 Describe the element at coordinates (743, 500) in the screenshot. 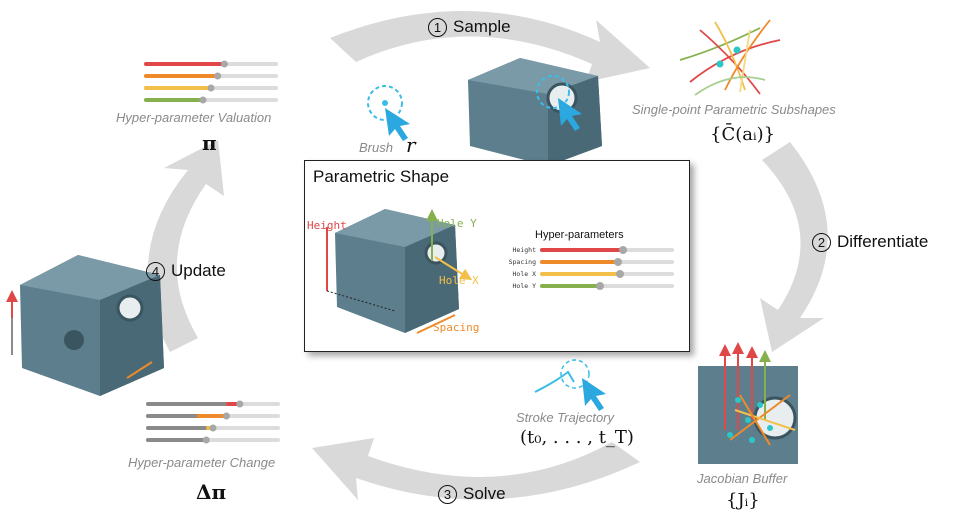

I see `jacobian-symbol: {Jᵢ}` at that location.